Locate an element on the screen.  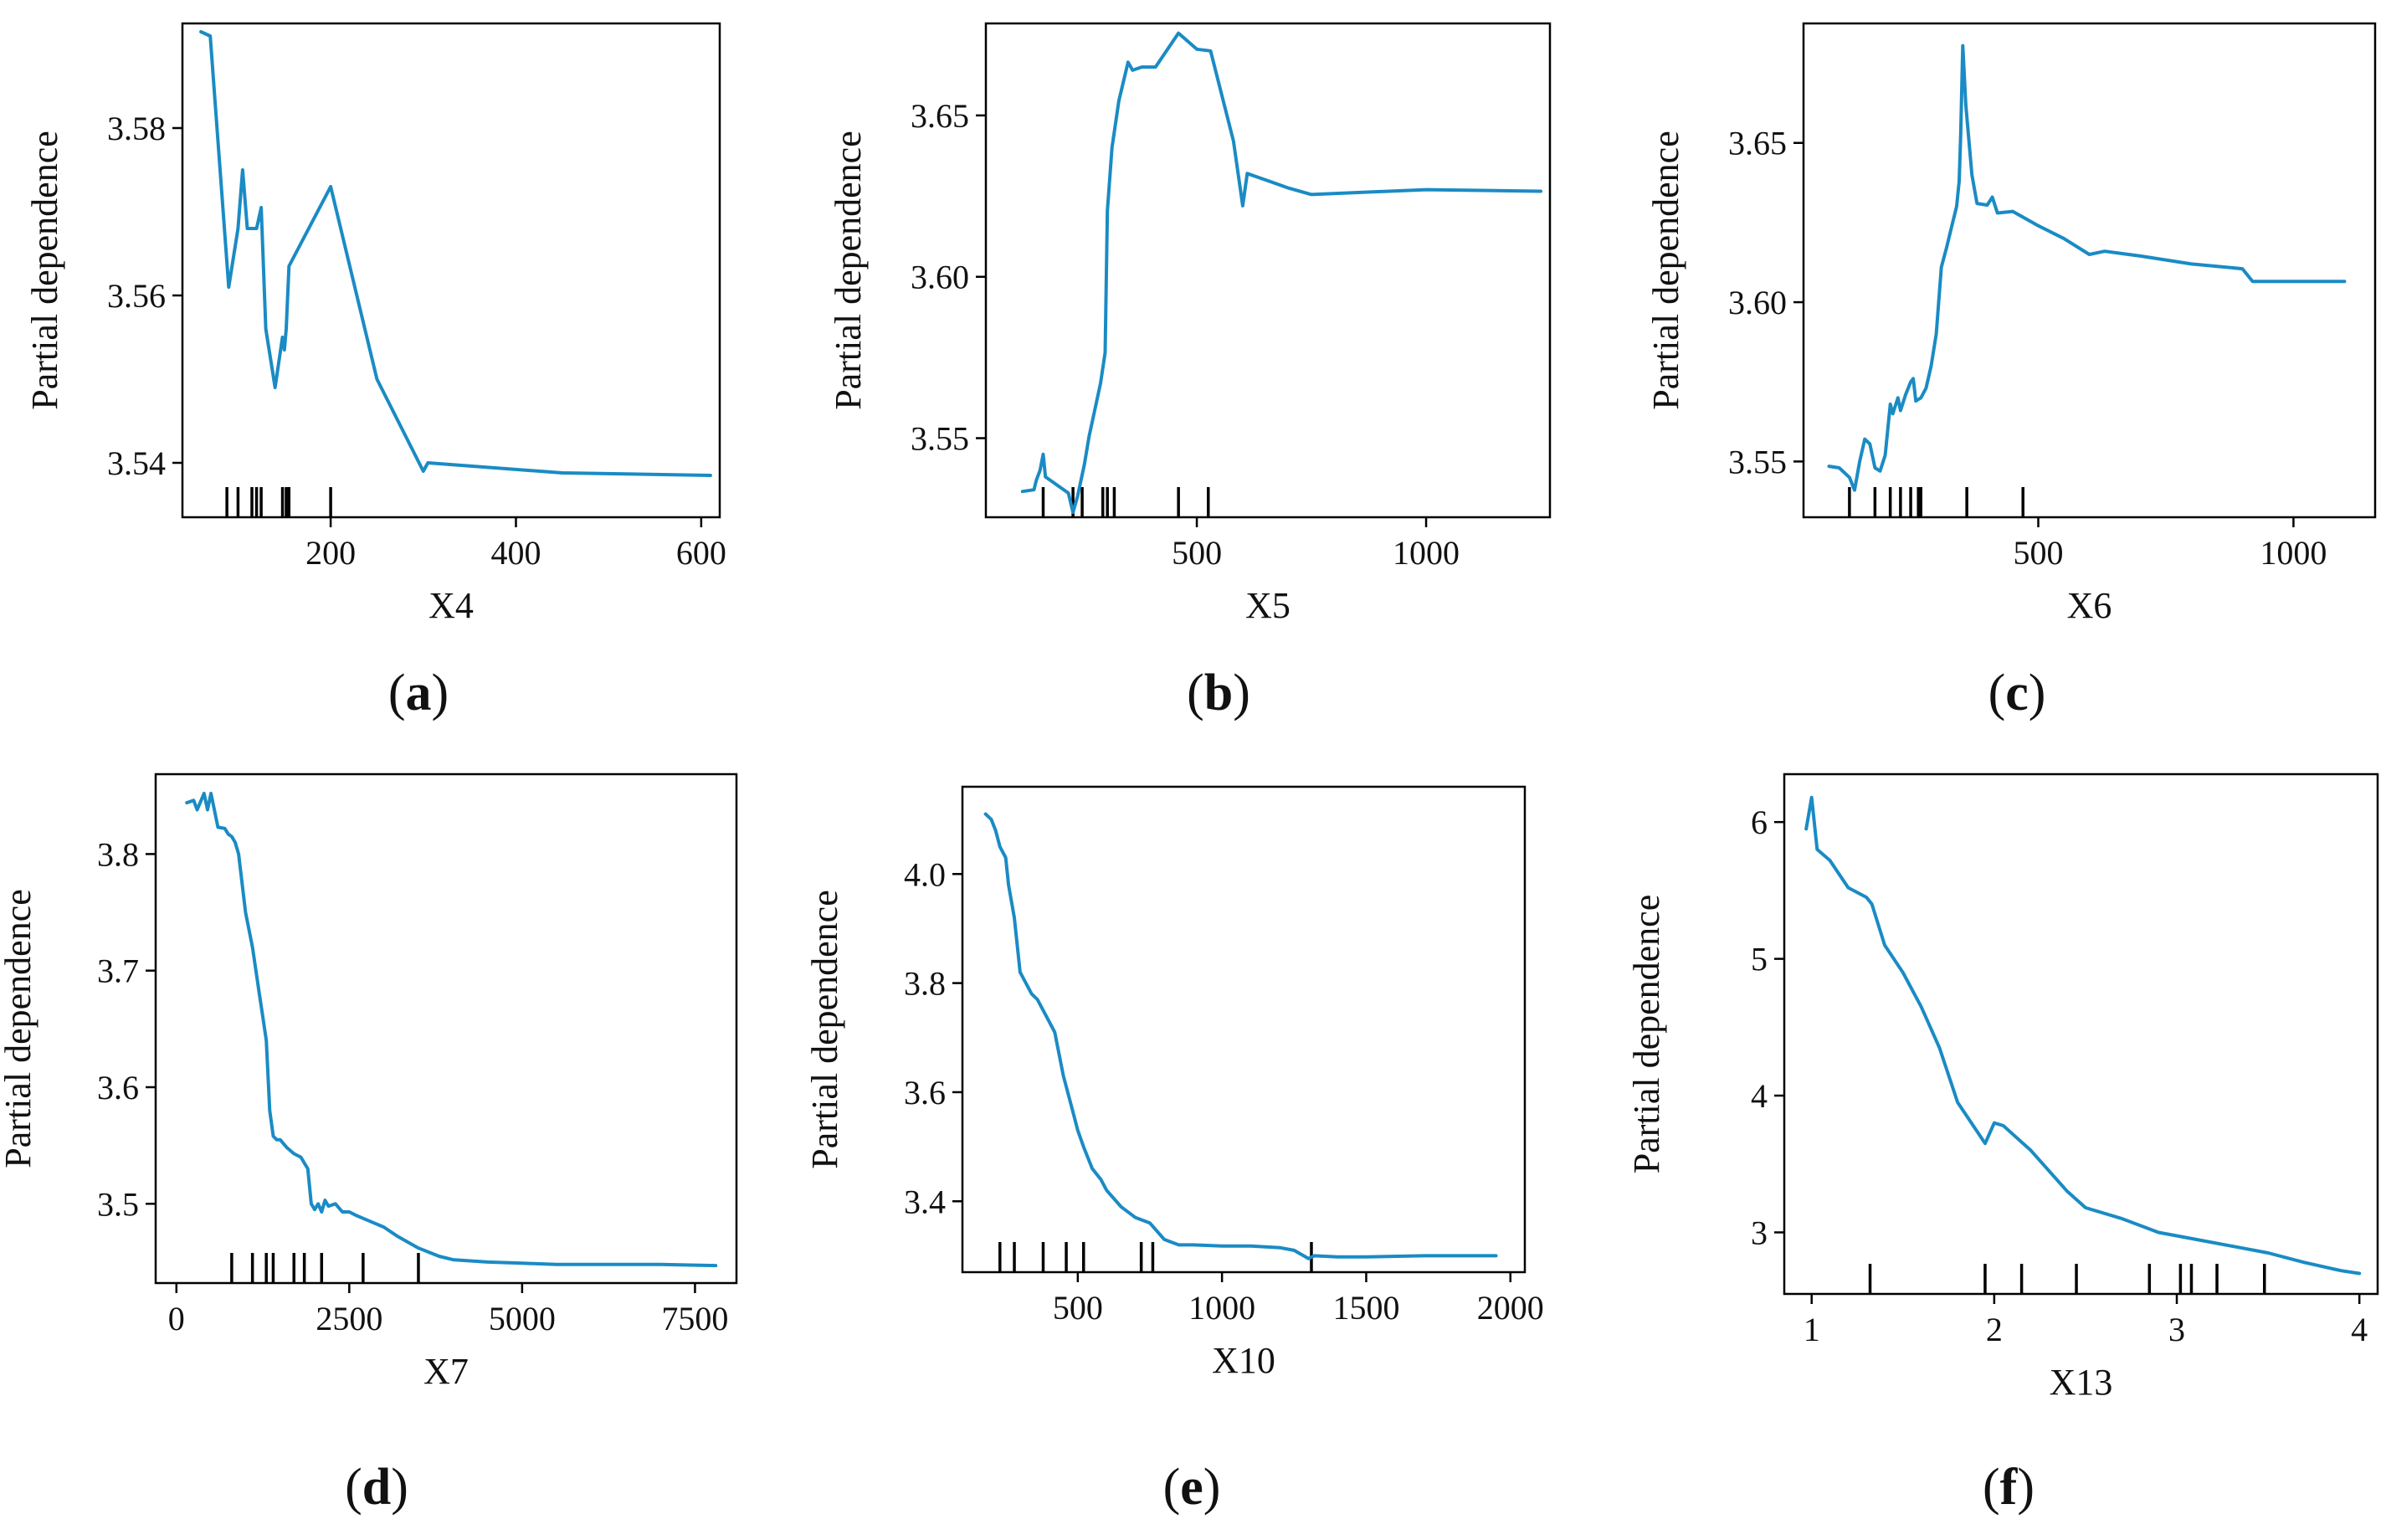
x-tick-label: 400 is located at coordinates (515, 553).